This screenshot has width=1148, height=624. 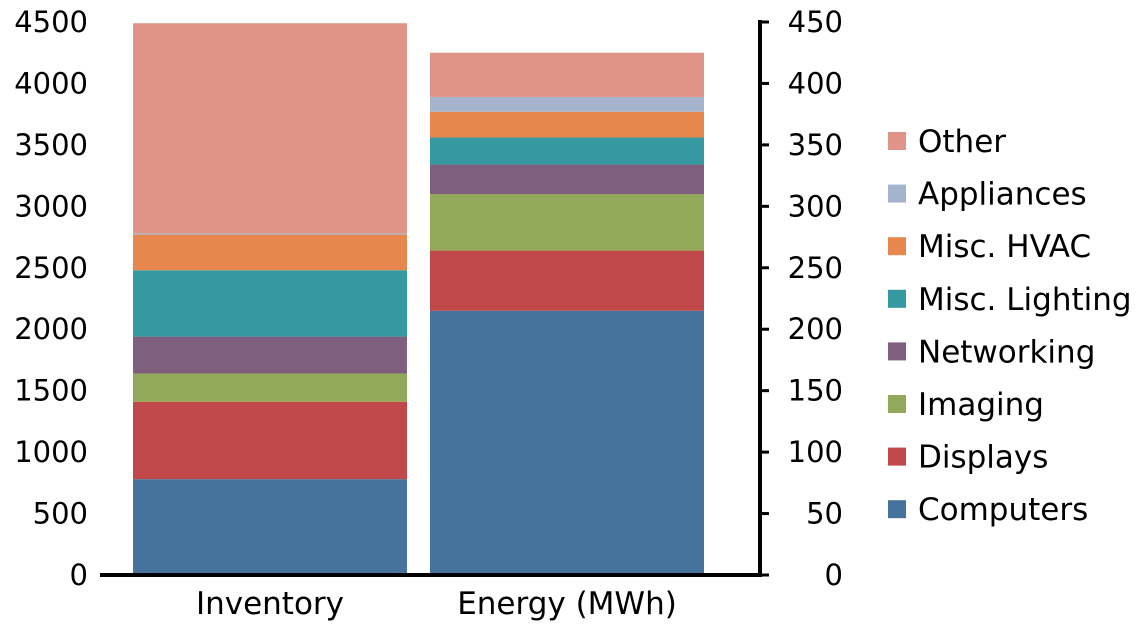 I want to click on legend-item-imaging: Imaging, so click(x=966, y=405).